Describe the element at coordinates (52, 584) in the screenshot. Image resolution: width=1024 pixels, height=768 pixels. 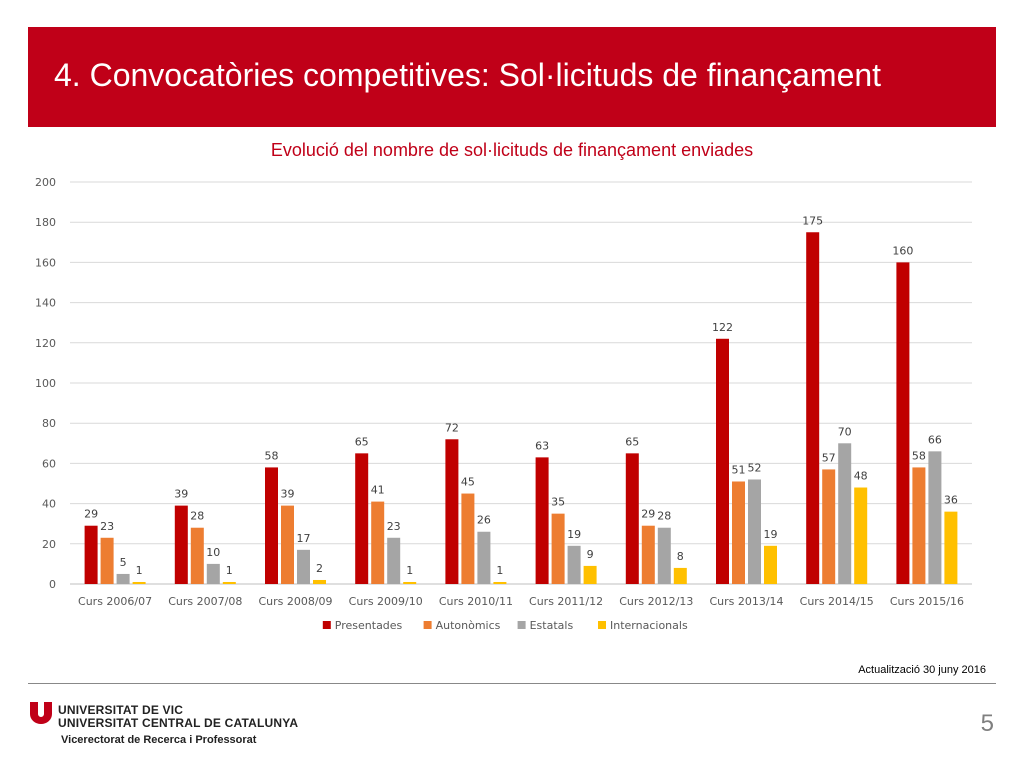
I see `y-tick-label: 0` at that location.